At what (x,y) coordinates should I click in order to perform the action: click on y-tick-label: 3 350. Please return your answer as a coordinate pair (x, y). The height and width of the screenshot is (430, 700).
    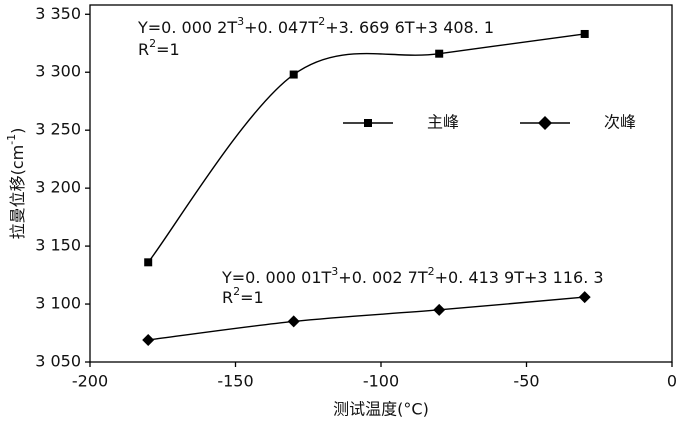
    Looking at the image, I should click on (58, 13).